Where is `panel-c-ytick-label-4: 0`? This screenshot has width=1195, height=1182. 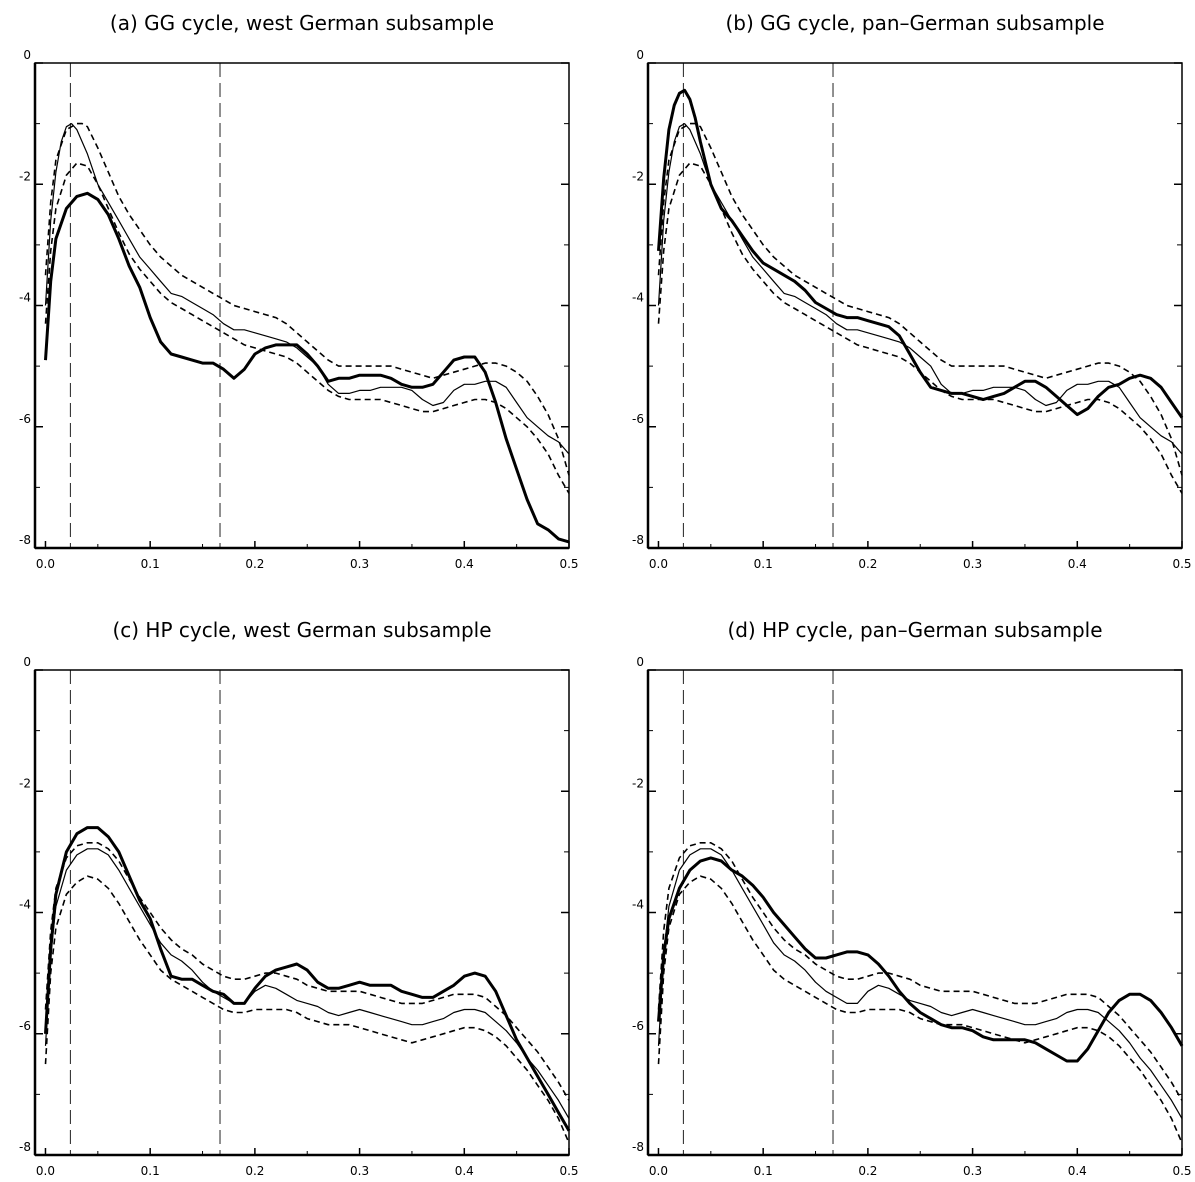
panel-c-ytick-label-4: 0 is located at coordinates (27, 662).